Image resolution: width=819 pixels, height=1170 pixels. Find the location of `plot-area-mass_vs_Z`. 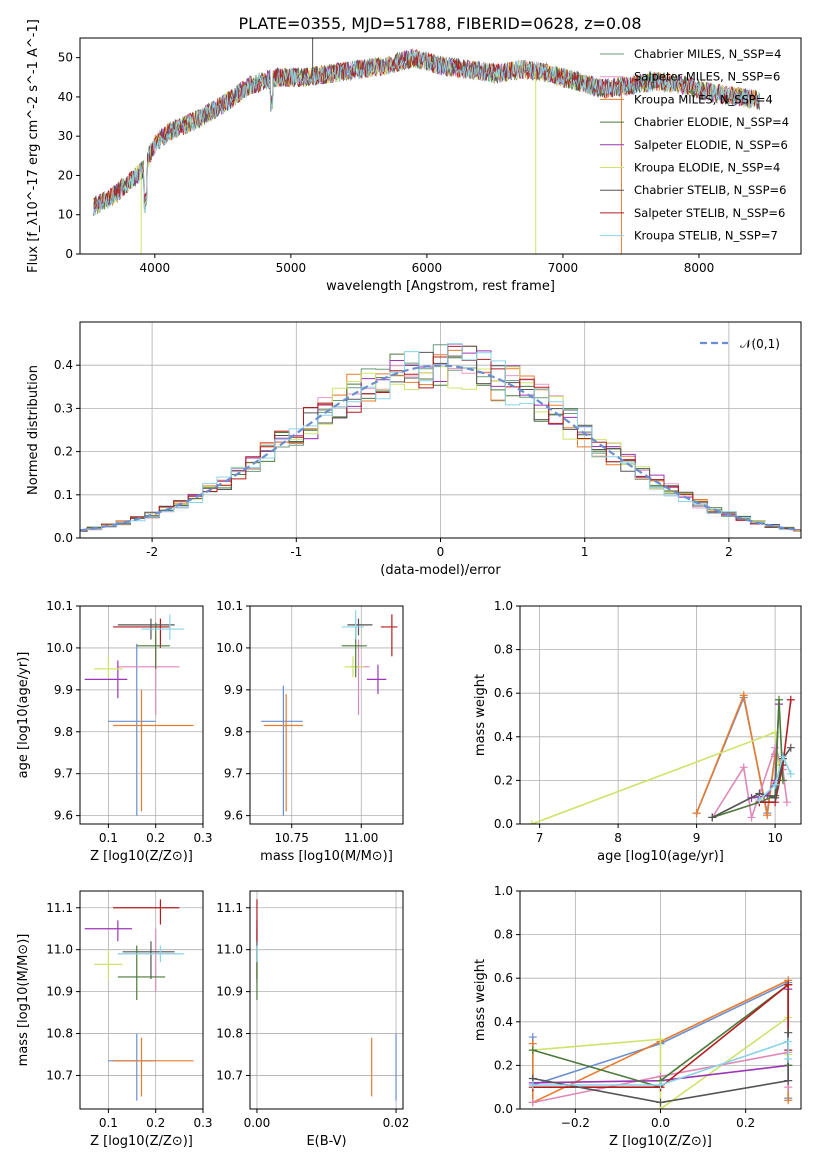

plot-area-mass_vs_Z is located at coordinates (139, 1000).